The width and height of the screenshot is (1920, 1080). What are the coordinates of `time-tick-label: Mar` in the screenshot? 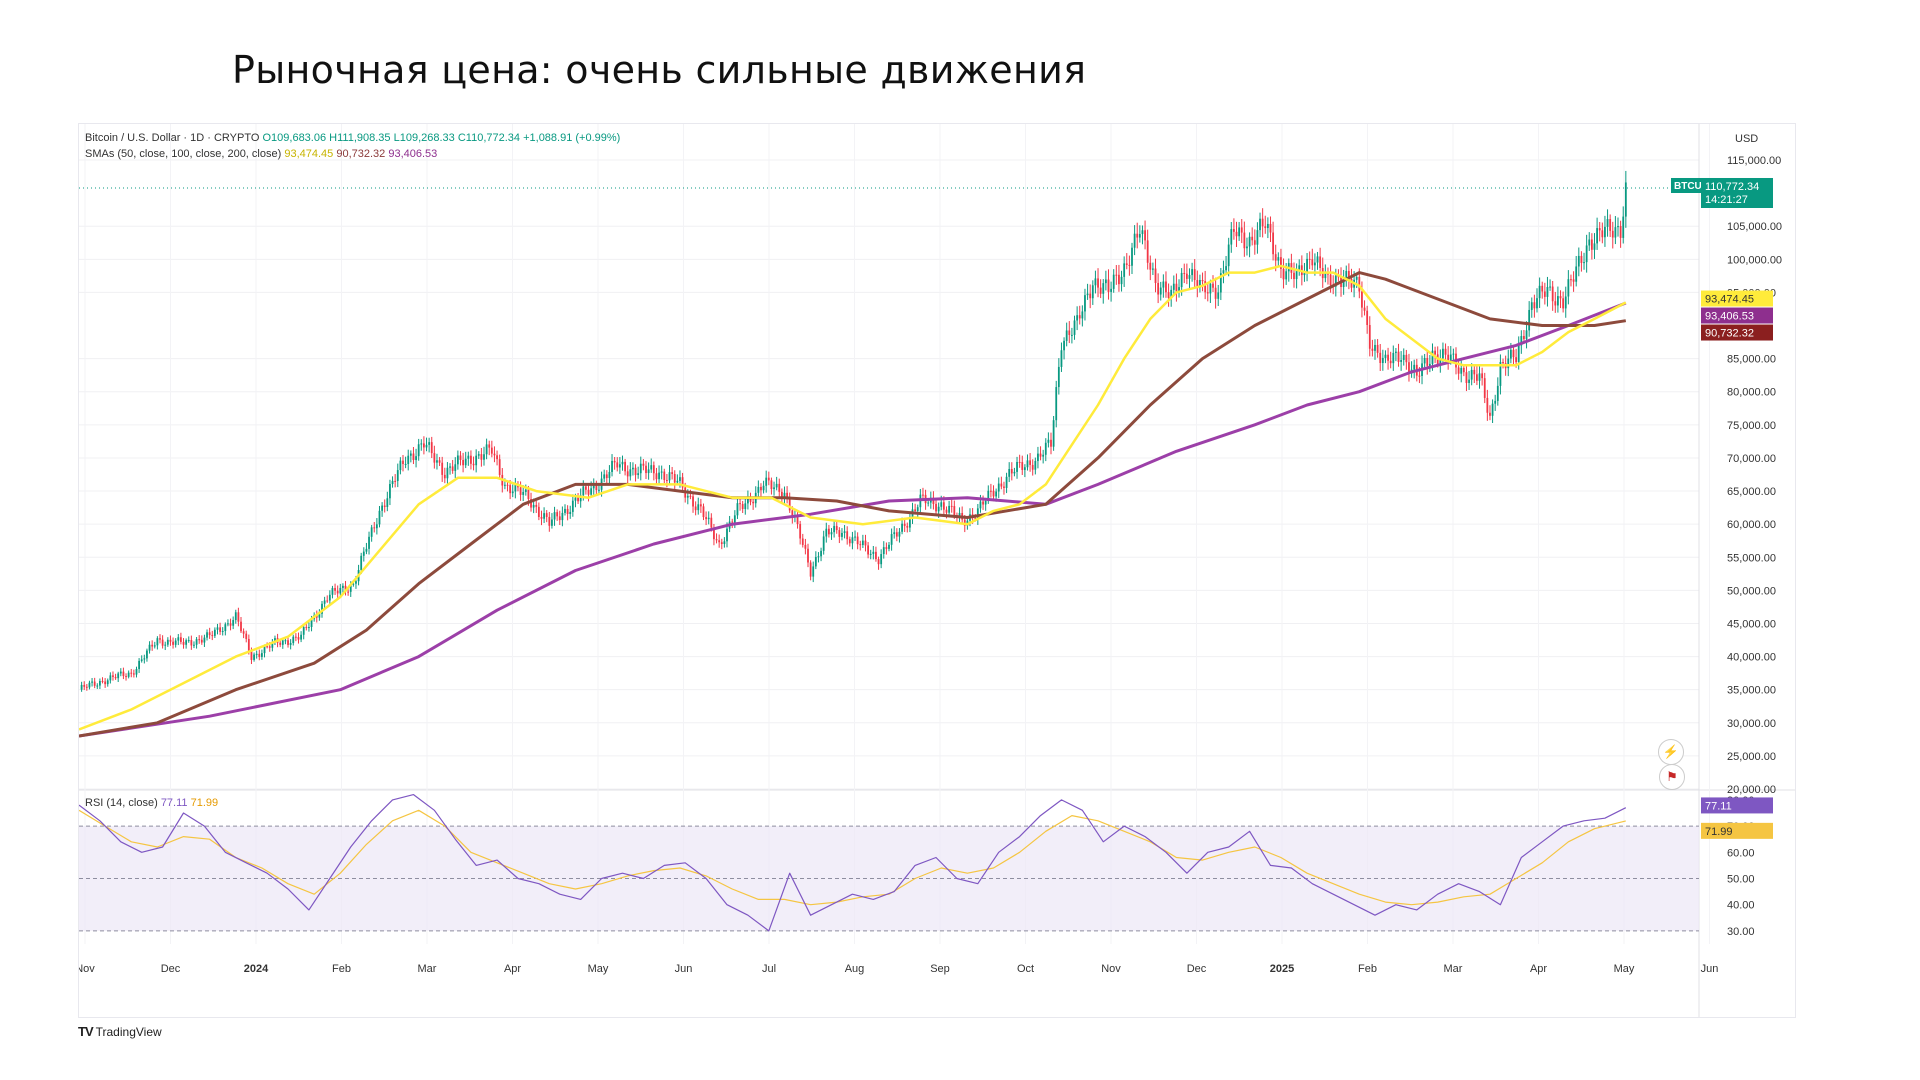 It's located at (427, 969).